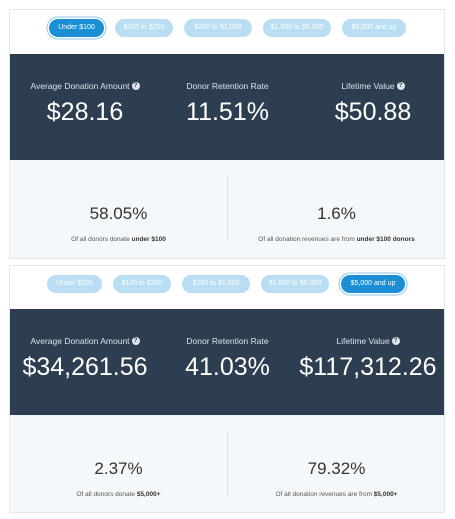  I want to click on average-donation-stat: Average Donation Amount? $28.16, so click(85, 107).